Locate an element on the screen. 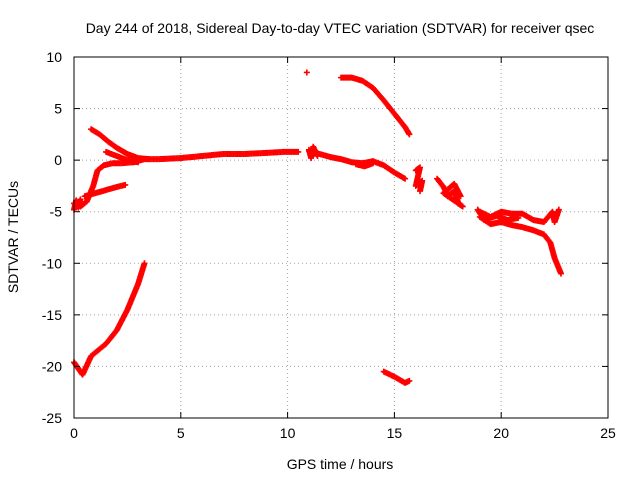 This screenshot has height=480, width=640. x-axis-label: GPS time / hours is located at coordinates (340, 464).